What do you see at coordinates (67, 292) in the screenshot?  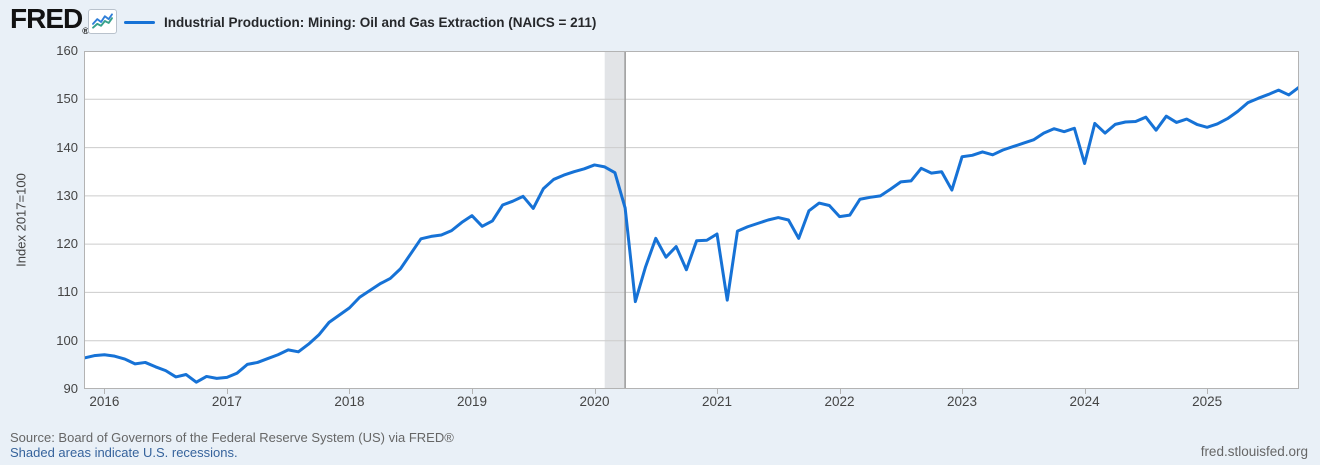 I see `y-axis-tick-label: 110` at bounding box center [67, 292].